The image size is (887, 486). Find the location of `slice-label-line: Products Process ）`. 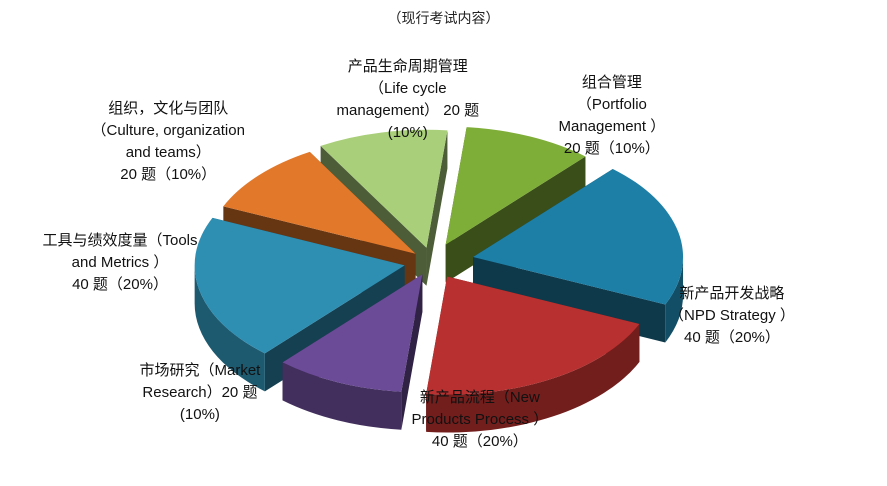

slice-label-line: Products Process ） is located at coordinates (480, 419).